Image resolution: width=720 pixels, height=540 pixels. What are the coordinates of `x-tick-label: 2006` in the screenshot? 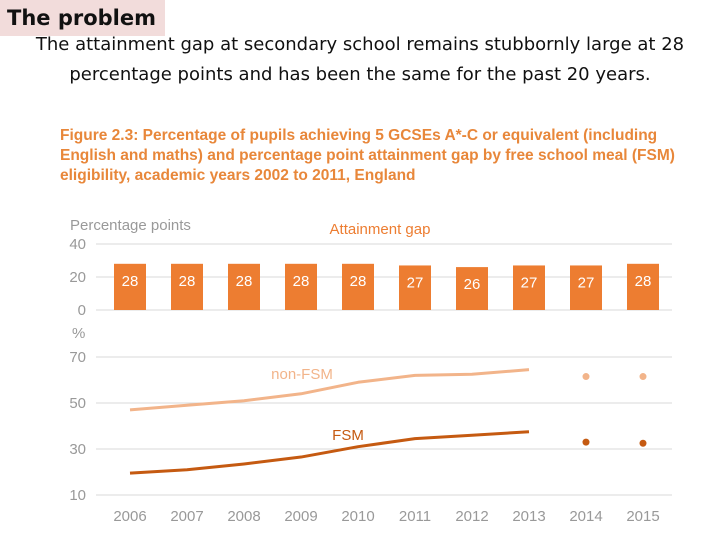 It's located at (129, 516).